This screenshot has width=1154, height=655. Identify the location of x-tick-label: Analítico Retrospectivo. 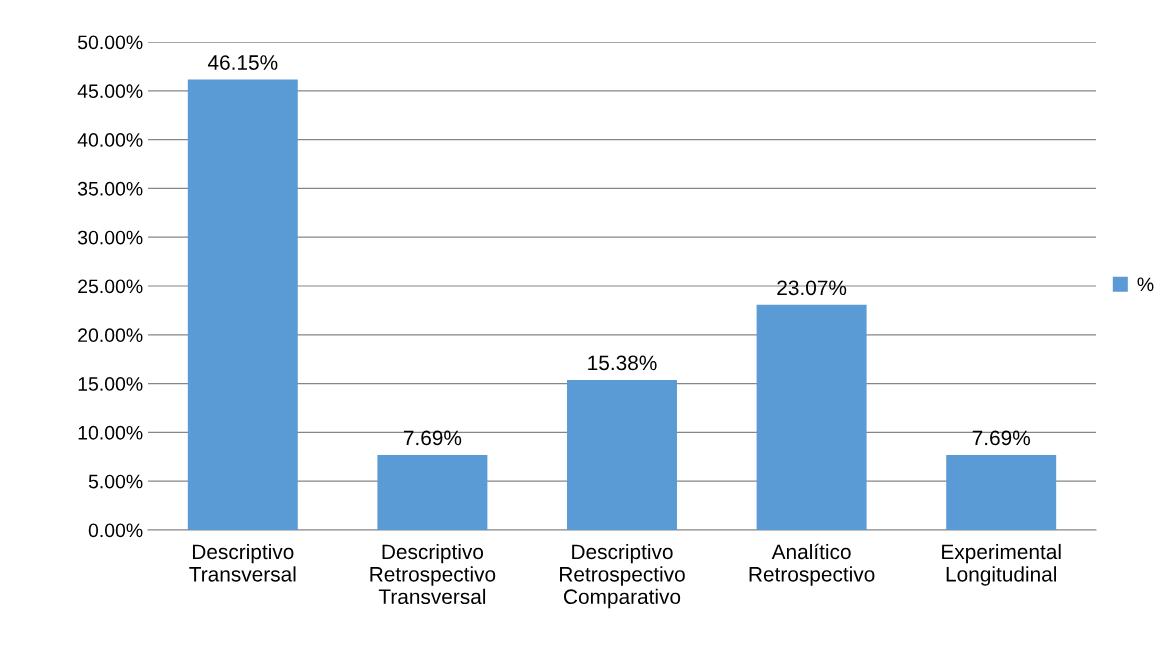
(812, 564).